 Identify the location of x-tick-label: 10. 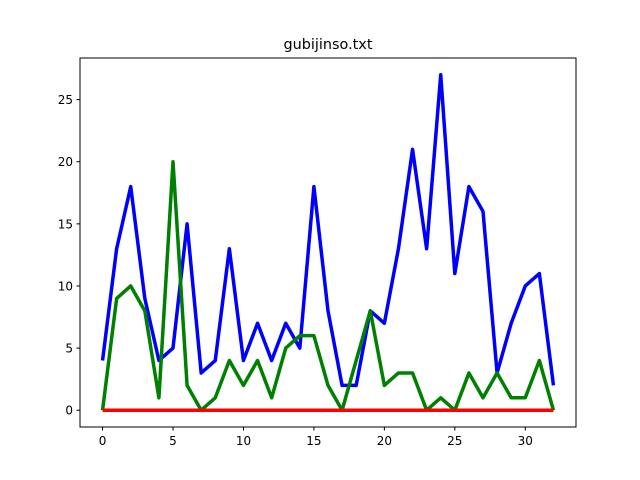
(243, 441).